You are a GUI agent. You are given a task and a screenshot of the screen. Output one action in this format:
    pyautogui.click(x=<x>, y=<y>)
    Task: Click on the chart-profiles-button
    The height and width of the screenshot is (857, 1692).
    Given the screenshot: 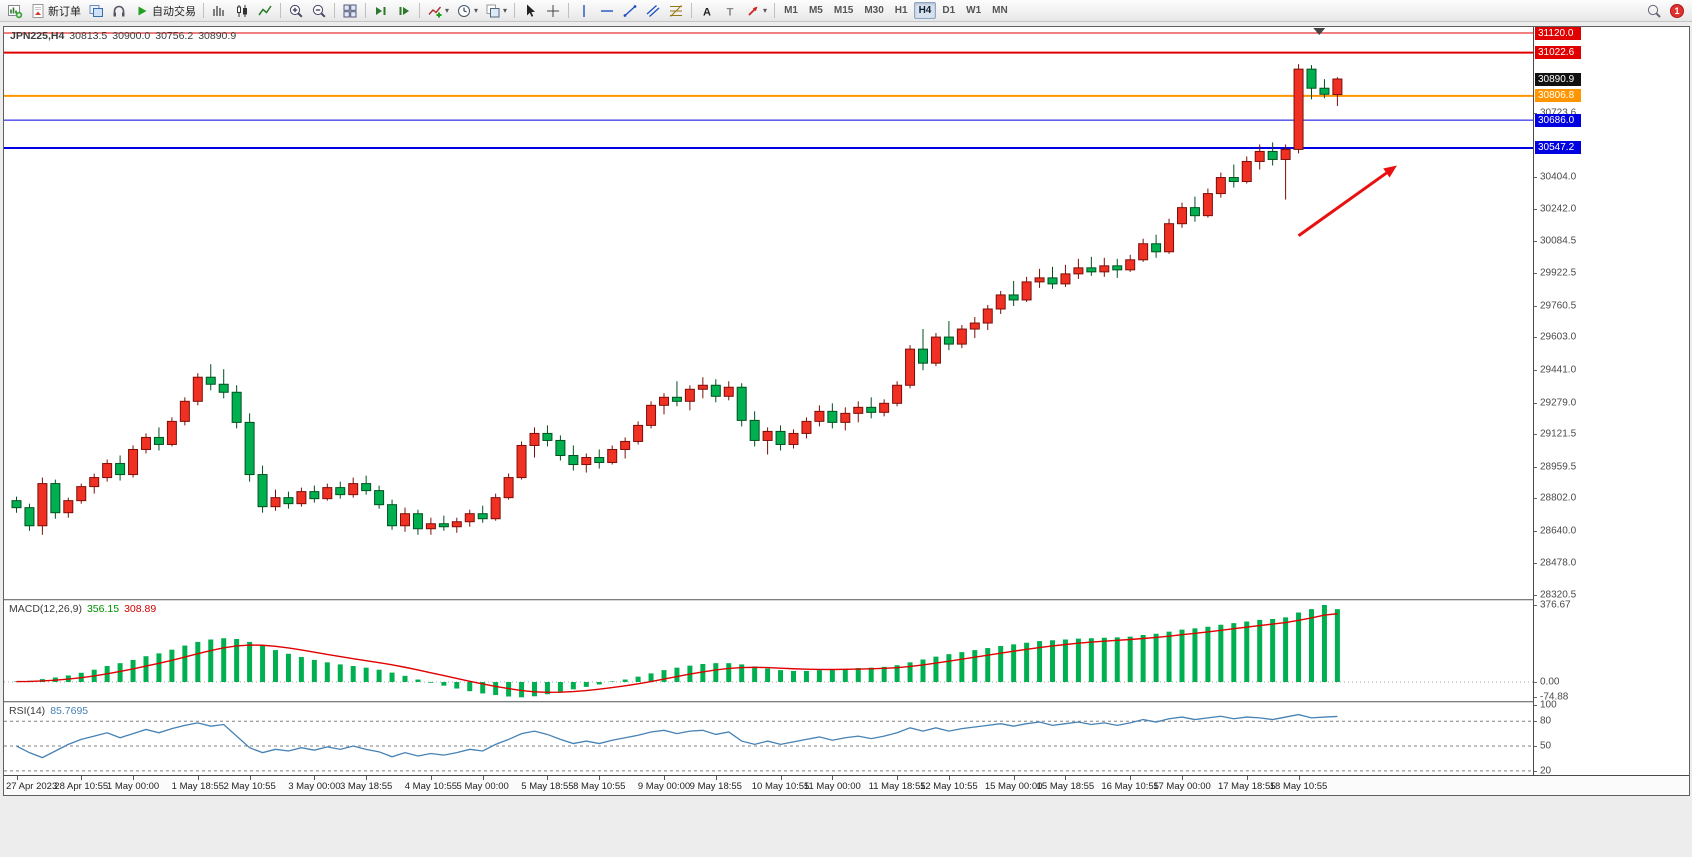 What is the action you would take?
    pyautogui.click(x=96, y=10)
    